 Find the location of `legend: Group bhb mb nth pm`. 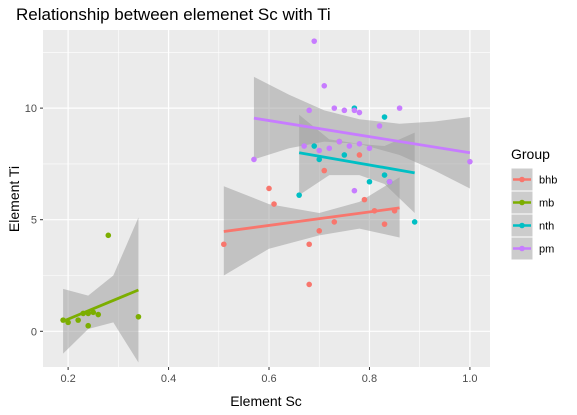

legend: Group bhb mb nth pm is located at coordinates (533, 203).